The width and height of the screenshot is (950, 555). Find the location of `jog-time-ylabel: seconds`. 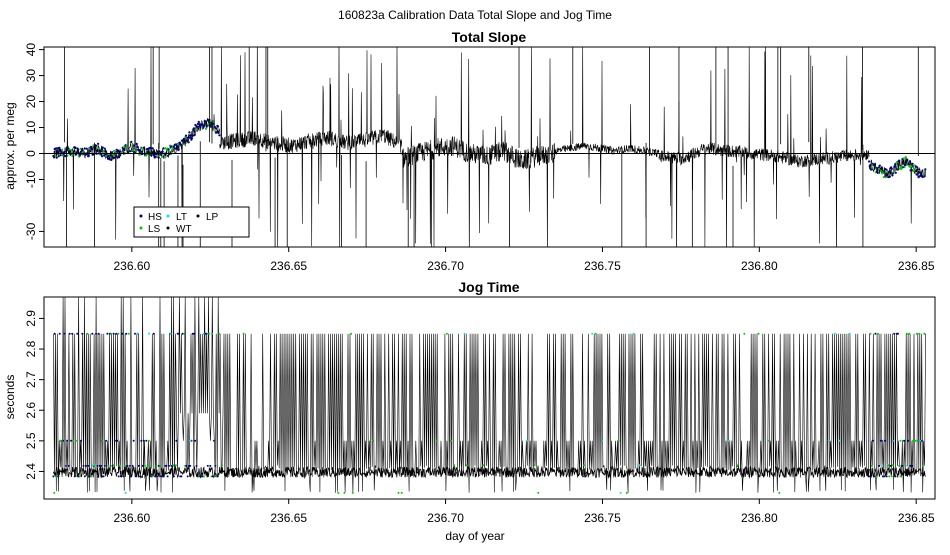

jog-time-ylabel: seconds is located at coordinates (10, 397).